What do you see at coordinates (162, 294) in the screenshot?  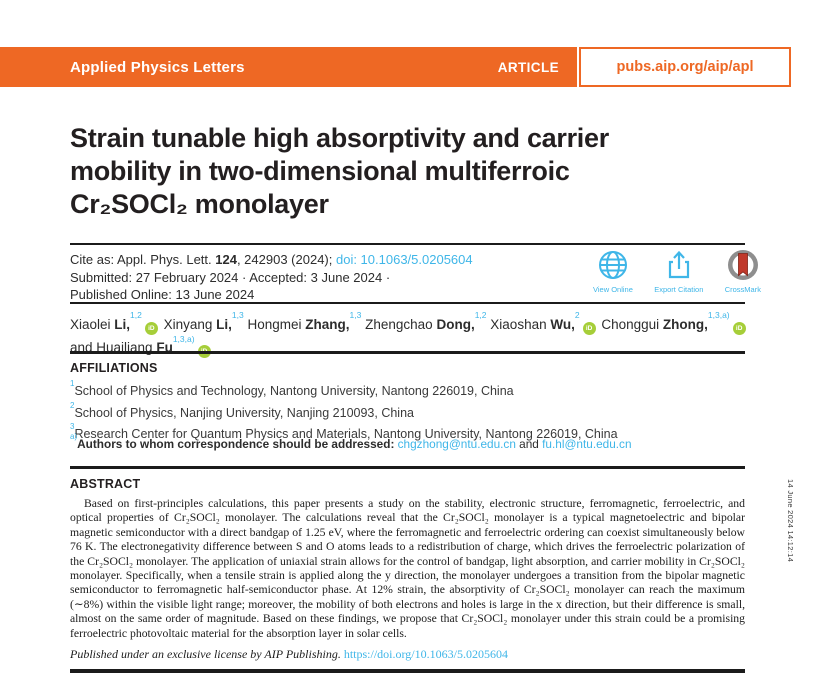 I see `published-online-line: Published Online: 13 June 2024` at bounding box center [162, 294].